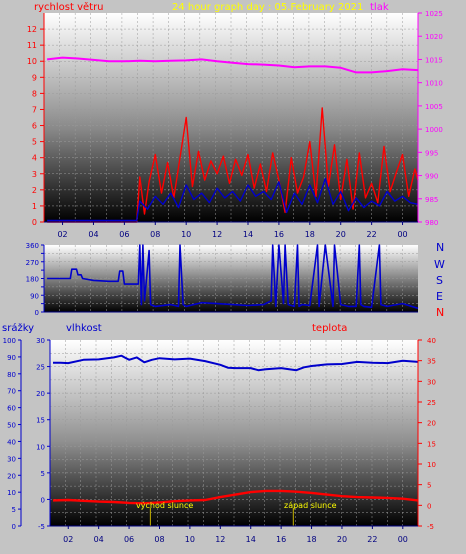 Image resolution: width=466 pixels, height=554 pixels. Describe the element at coordinates (235, 497) in the screenshot. I see `temperature-line` at that location.